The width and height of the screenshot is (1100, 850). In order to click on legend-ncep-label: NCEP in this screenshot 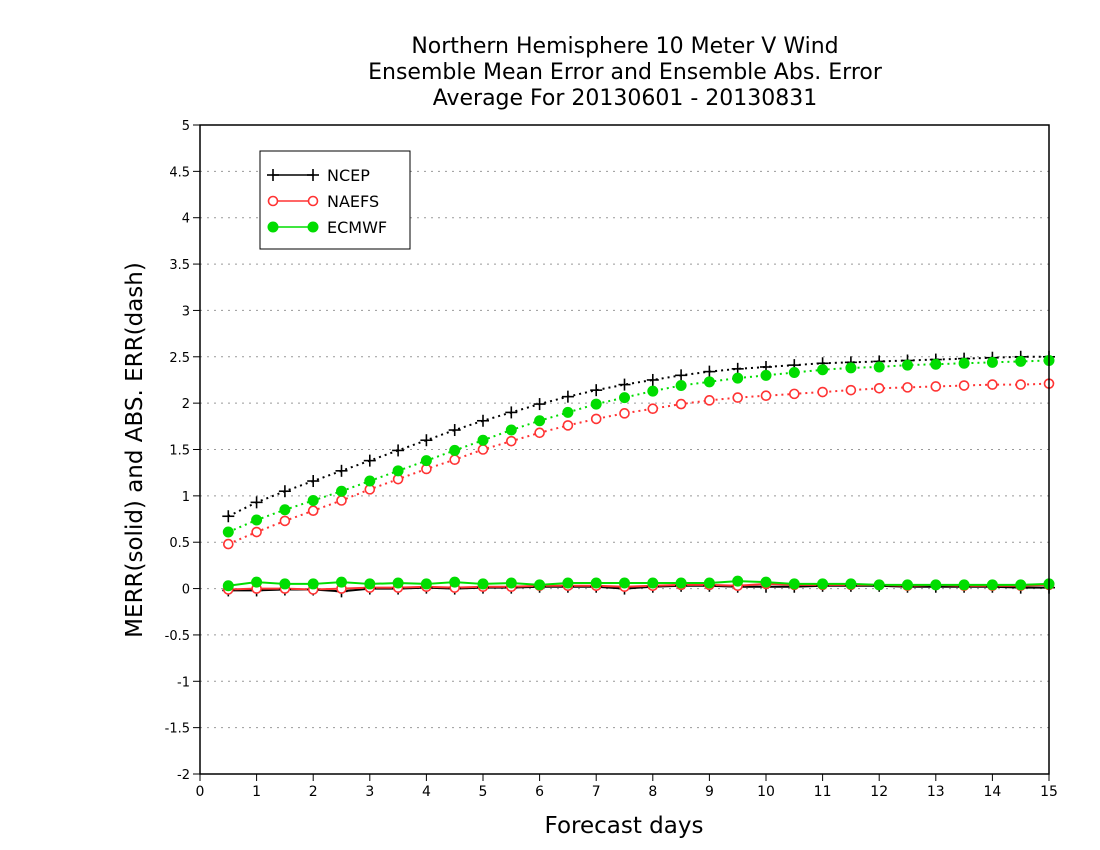, I will do `click(348, 175)`.